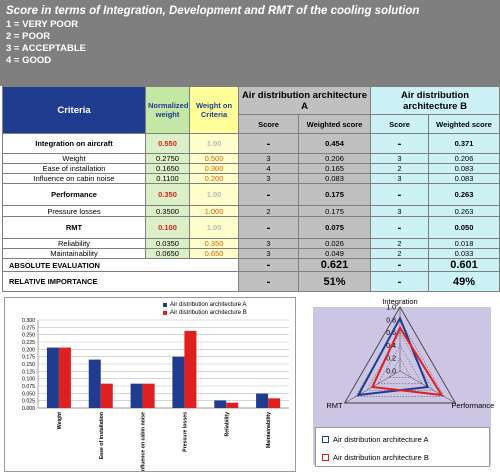 The width and height of the screenshot is (500, 475). Describe the element at coordinates (463, 143) in the screenshot. I see `weighted-score-b-value: 0.371` at that location.